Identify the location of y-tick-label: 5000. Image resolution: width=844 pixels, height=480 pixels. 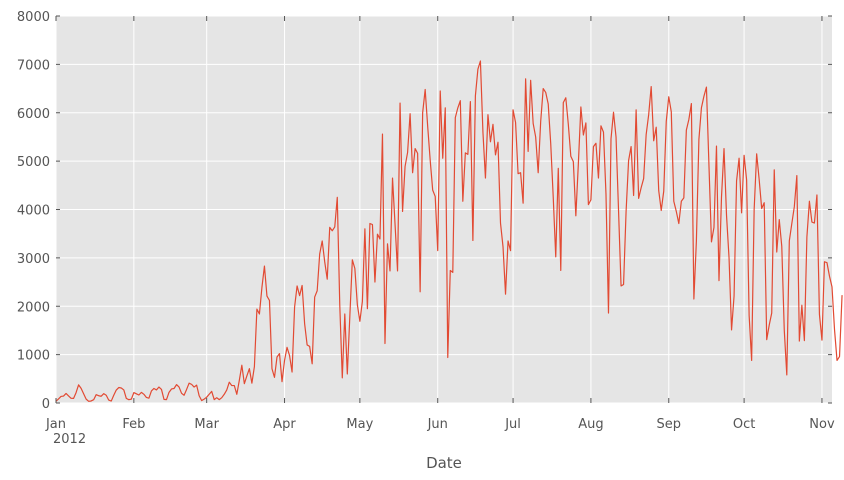
(33, 162).